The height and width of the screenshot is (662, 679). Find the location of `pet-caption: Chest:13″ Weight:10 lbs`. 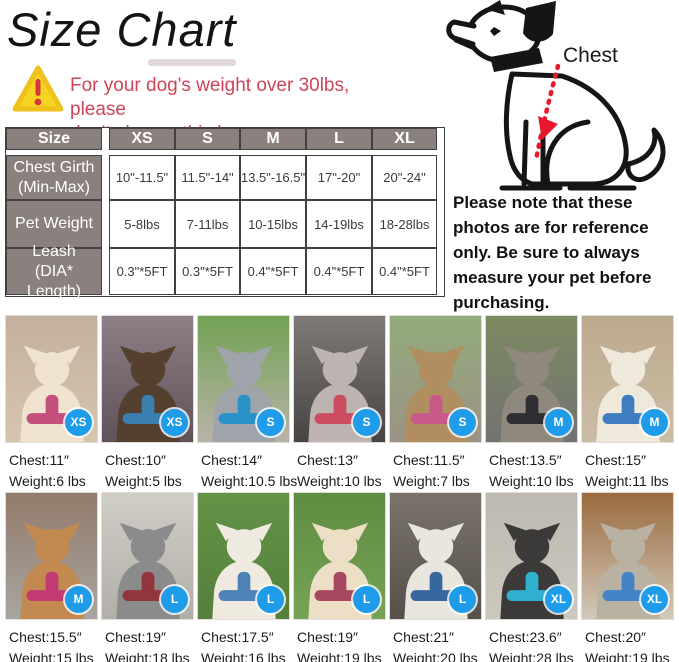

pet-caption: Chest:13″ Weight:10 lbs is located at coordinates (339, 467).